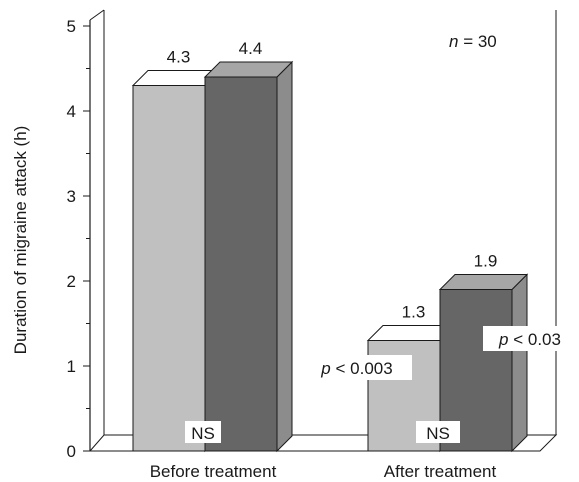 The height and width of the screenshot is (482, 579). Describe the element at coordinates (503, 339) in the screenshot. I see `p-dark-symbol: p` at that location.